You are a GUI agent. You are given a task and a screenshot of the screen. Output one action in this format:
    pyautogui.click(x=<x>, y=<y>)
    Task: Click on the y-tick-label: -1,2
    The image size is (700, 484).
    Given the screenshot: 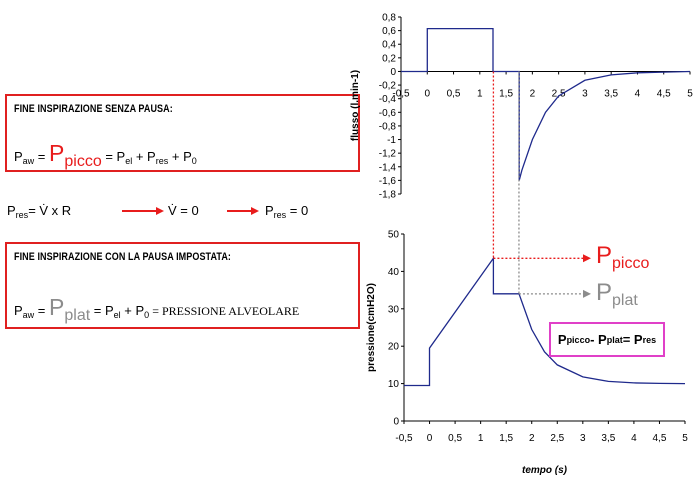 What is the action you would take?
    pyautogui.click(x=388, y=154)
    